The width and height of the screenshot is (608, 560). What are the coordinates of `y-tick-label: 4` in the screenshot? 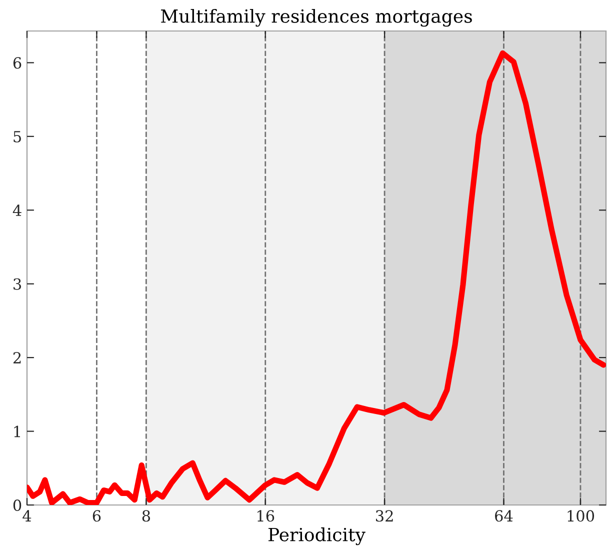 It's located at (17, 210).